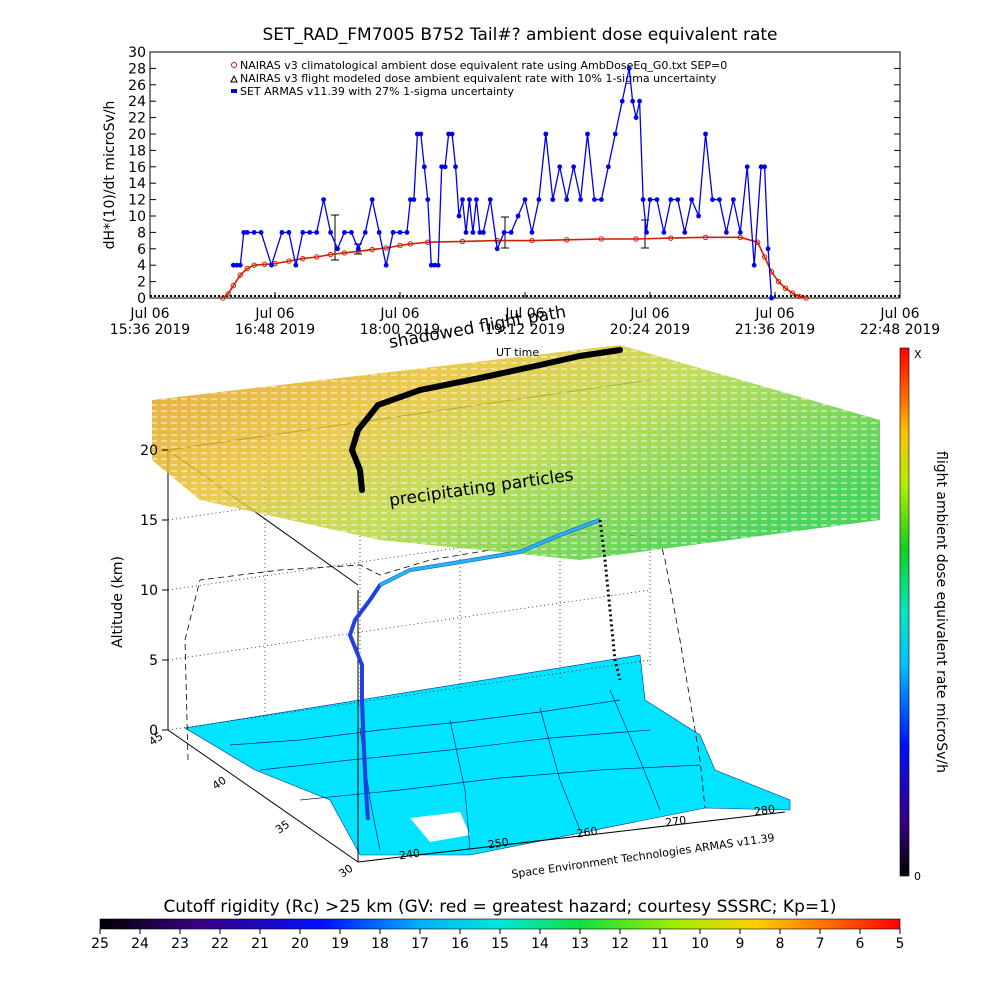 This screenshot has width=1000, height=1000. I want to click on legend-marker-nairas-flight, so click(234, 78).